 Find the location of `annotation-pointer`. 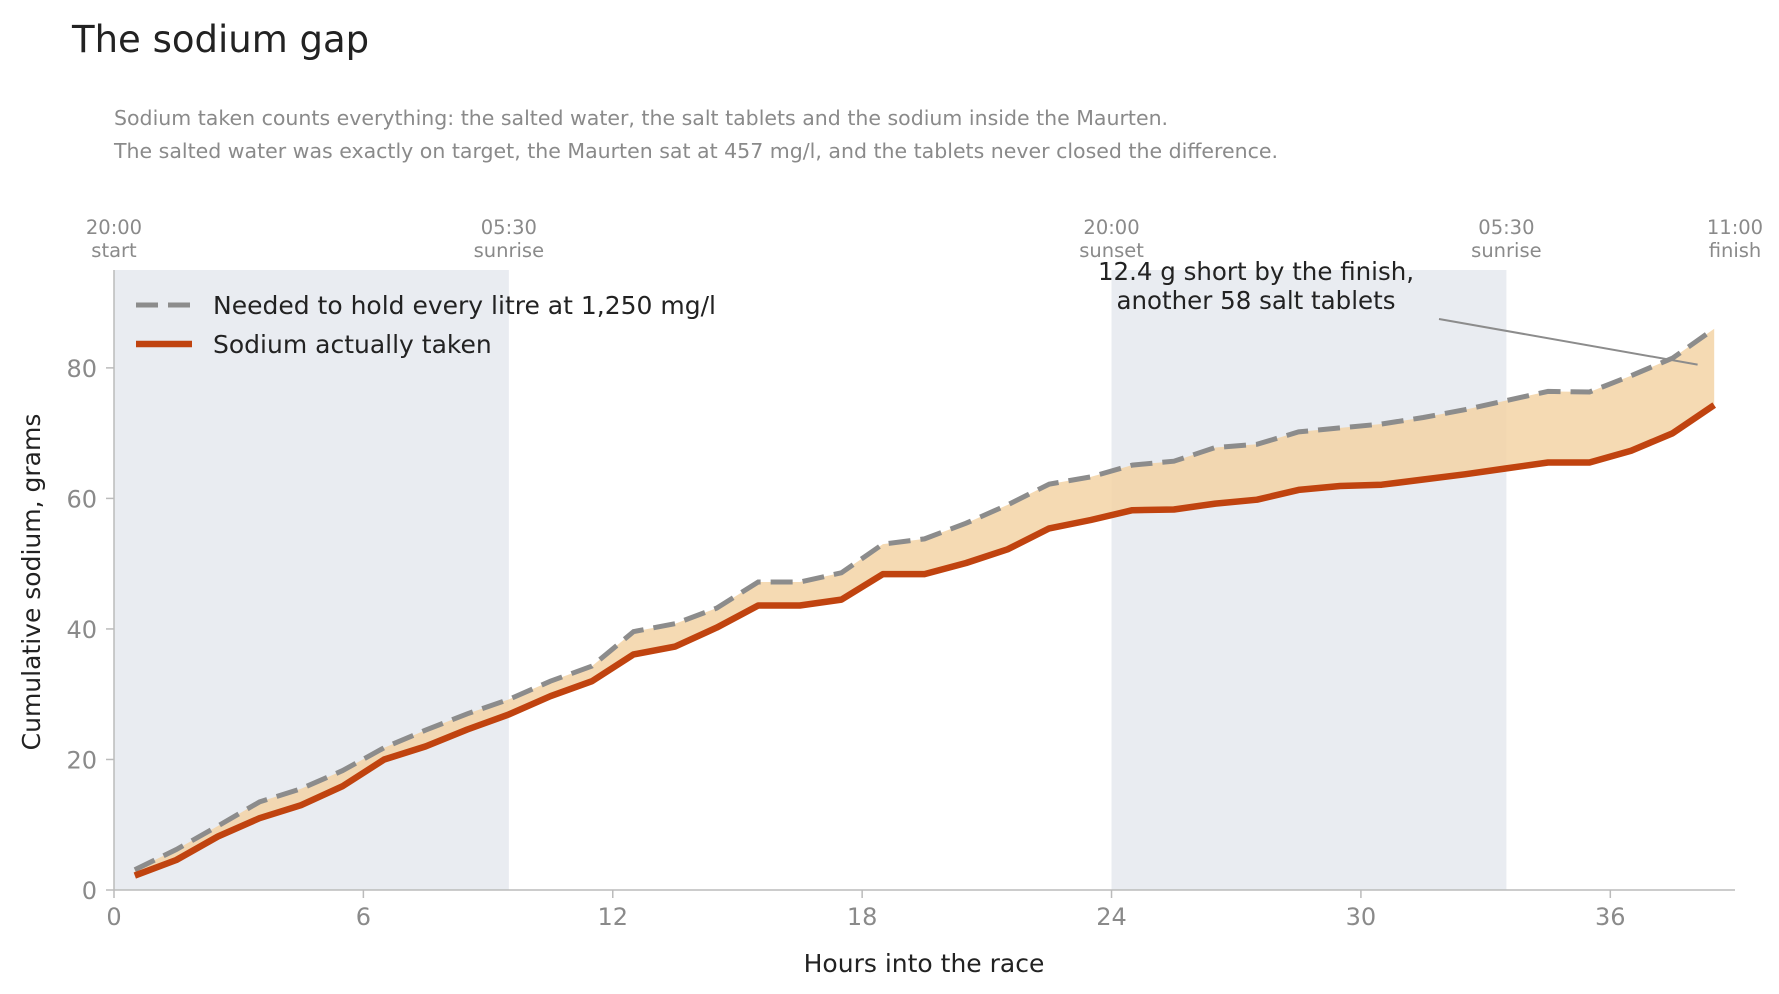

annotation-pointer is located at coordinates (1568, 342).